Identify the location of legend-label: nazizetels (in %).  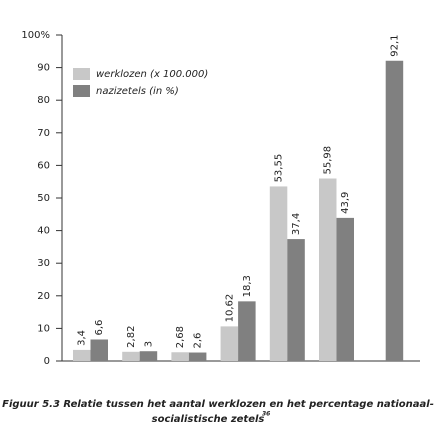
(137, 91).